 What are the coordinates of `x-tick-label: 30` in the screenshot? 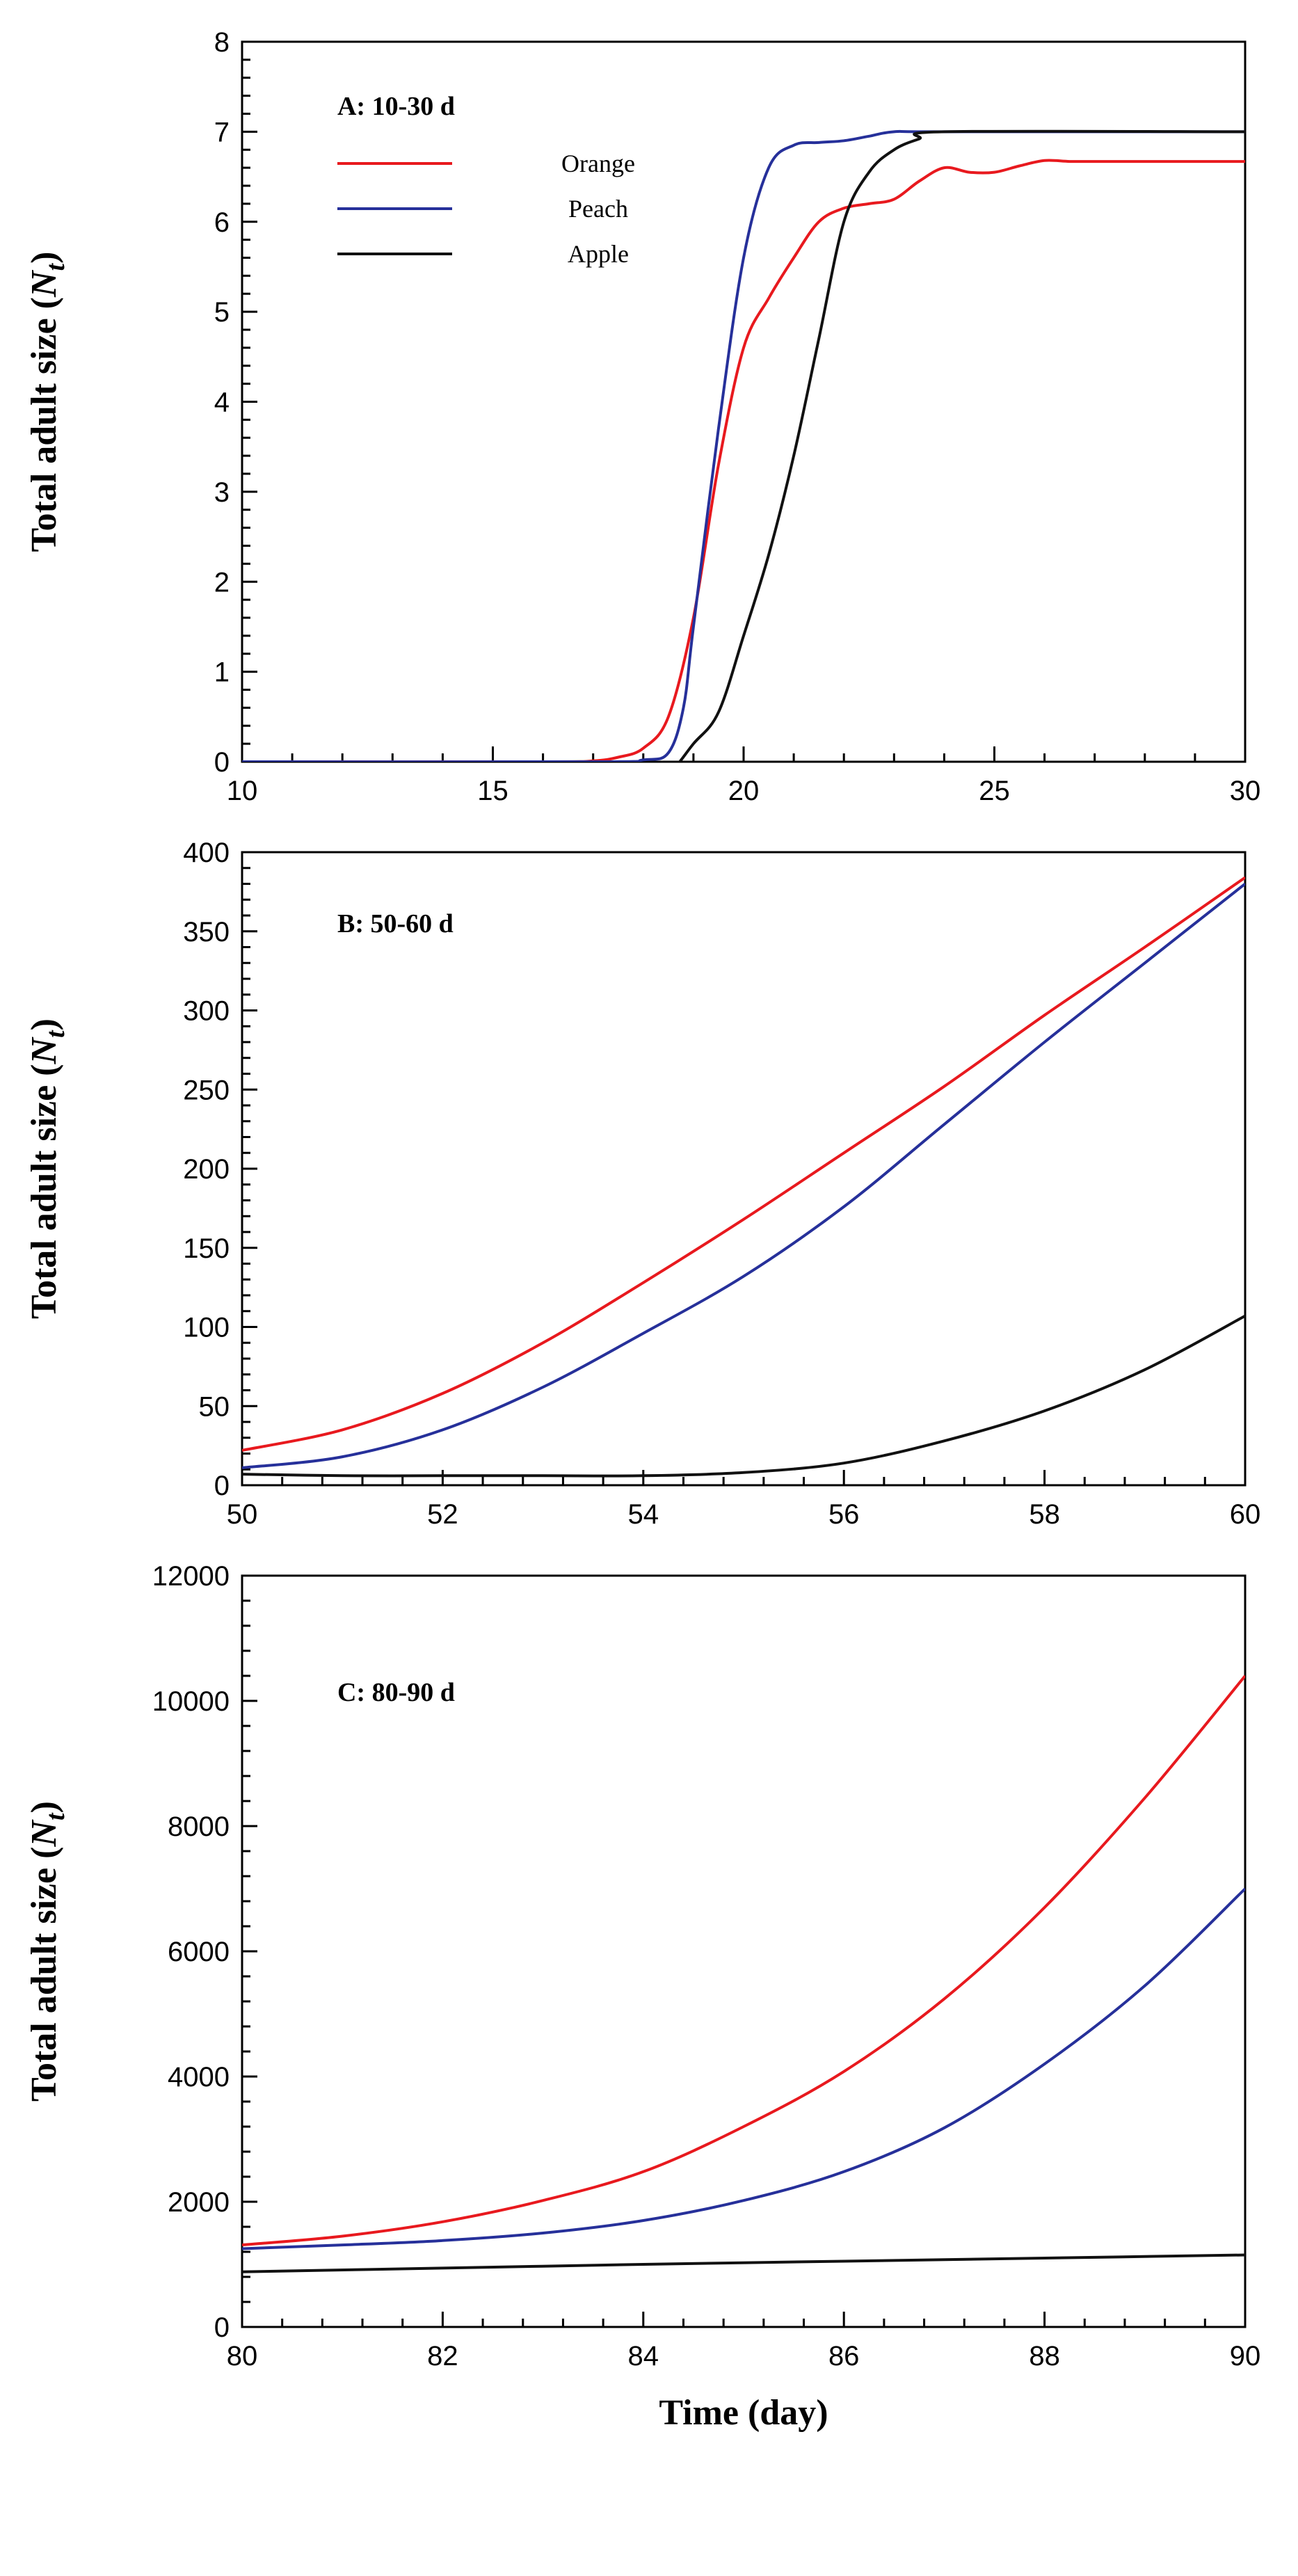 It's located at (1246, 791).